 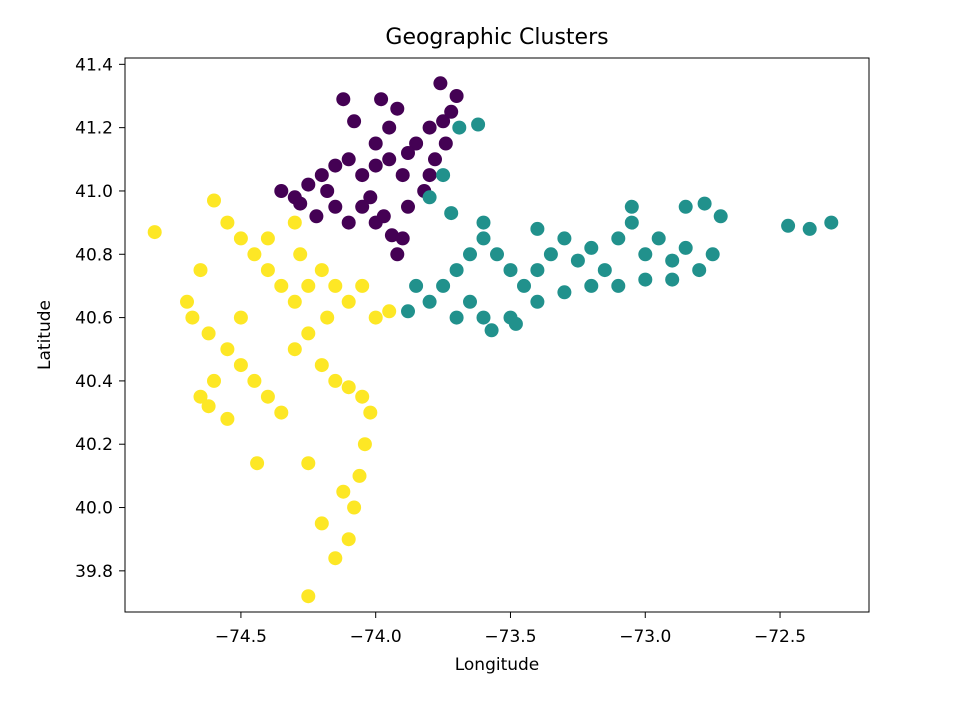 I want to click on x-tick-label: −74.5, so click(x=241, y=637).